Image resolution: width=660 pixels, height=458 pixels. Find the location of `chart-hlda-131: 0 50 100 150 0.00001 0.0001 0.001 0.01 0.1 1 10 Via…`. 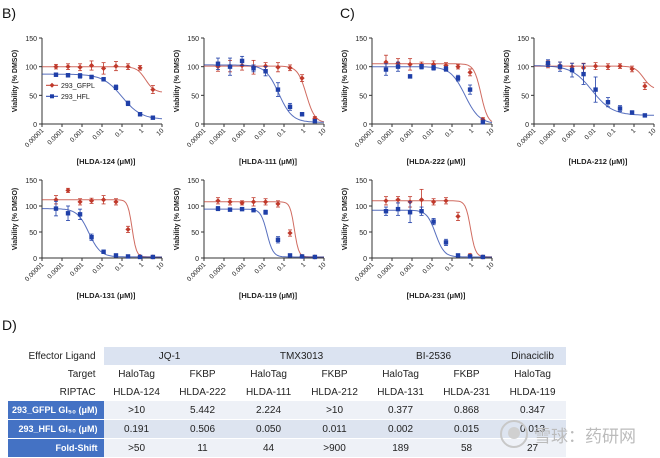

chart-hlda-131: 0 50 100 150 0.00001 0.0001 0.001 0.01 0.1 1 10 Via… is located at coordinates (89, 239).